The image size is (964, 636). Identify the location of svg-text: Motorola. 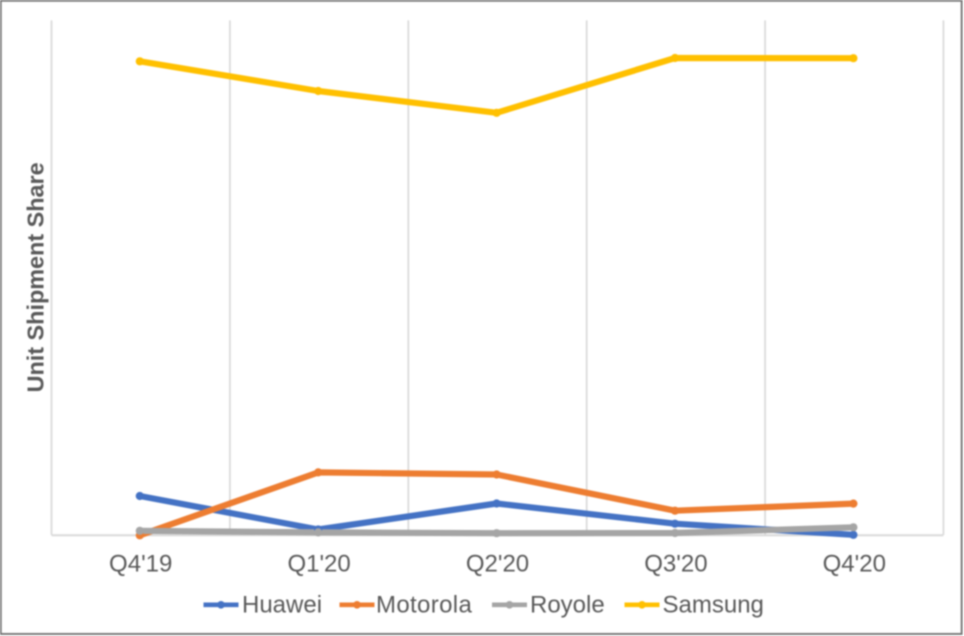
(424, 605).